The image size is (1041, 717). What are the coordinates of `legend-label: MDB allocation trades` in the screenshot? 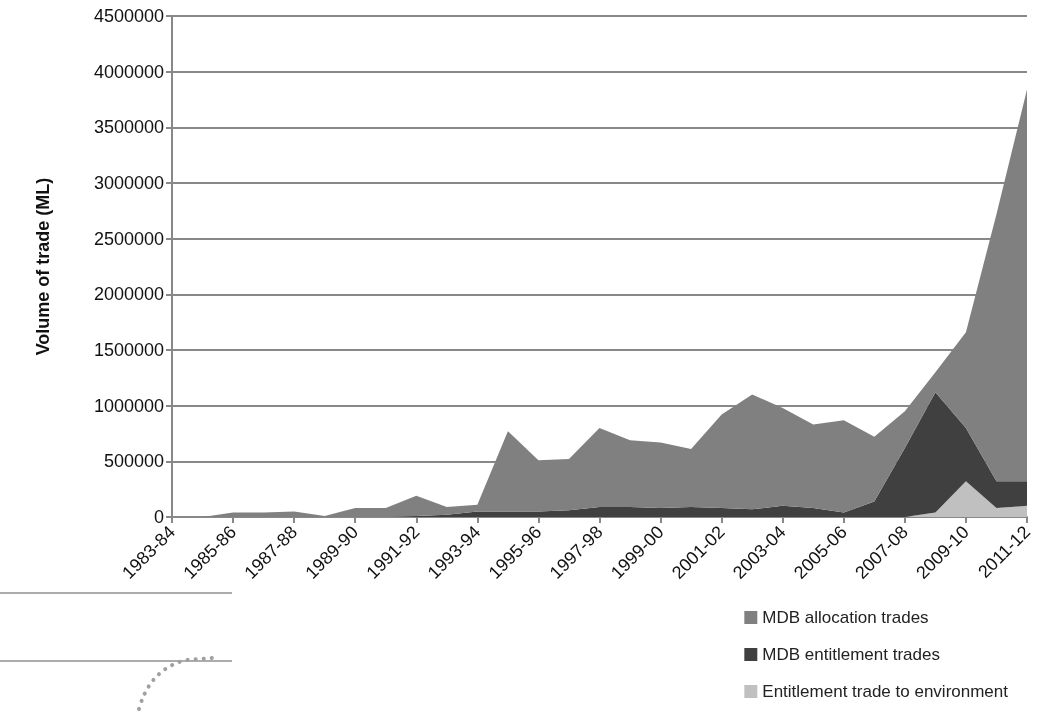 It's located at (845, 617).